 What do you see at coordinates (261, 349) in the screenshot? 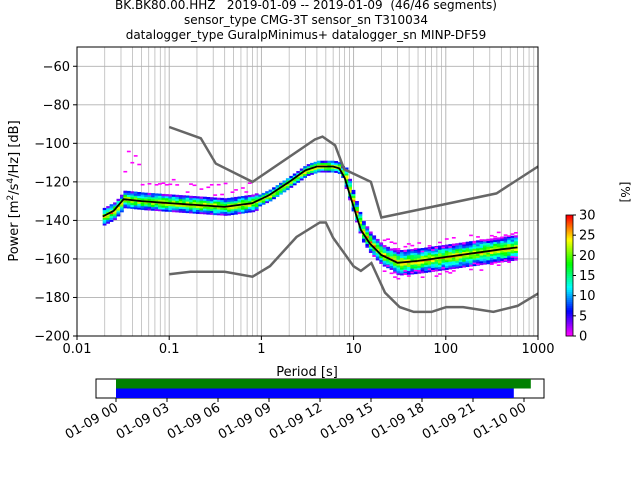
I see `x-tick-label: 1` at bounding box center [261, 349].